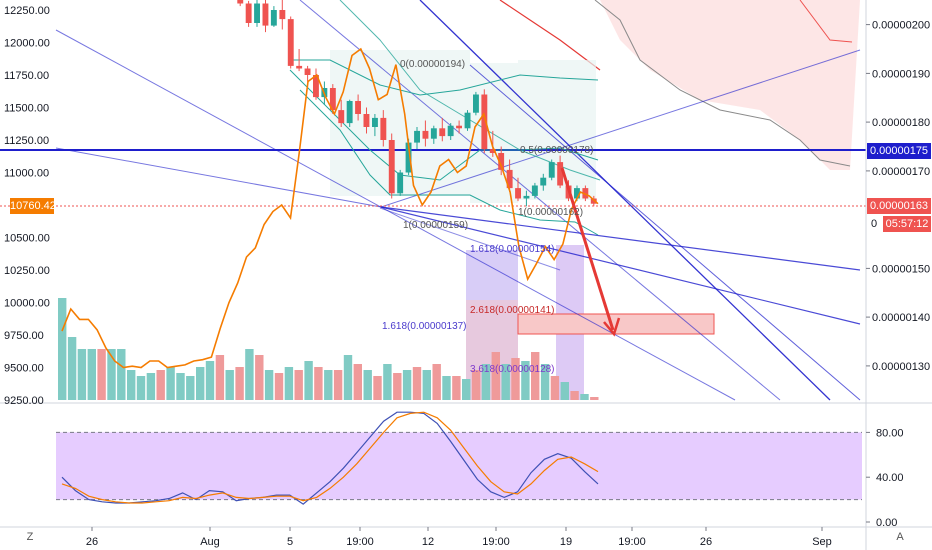 The height and width of the screenshot is (550, 932). What do you see at coordinates (901, 123) in the screenshot?
I see `right-axis-tick: 0.00000180` at bounding box center [901, 123].